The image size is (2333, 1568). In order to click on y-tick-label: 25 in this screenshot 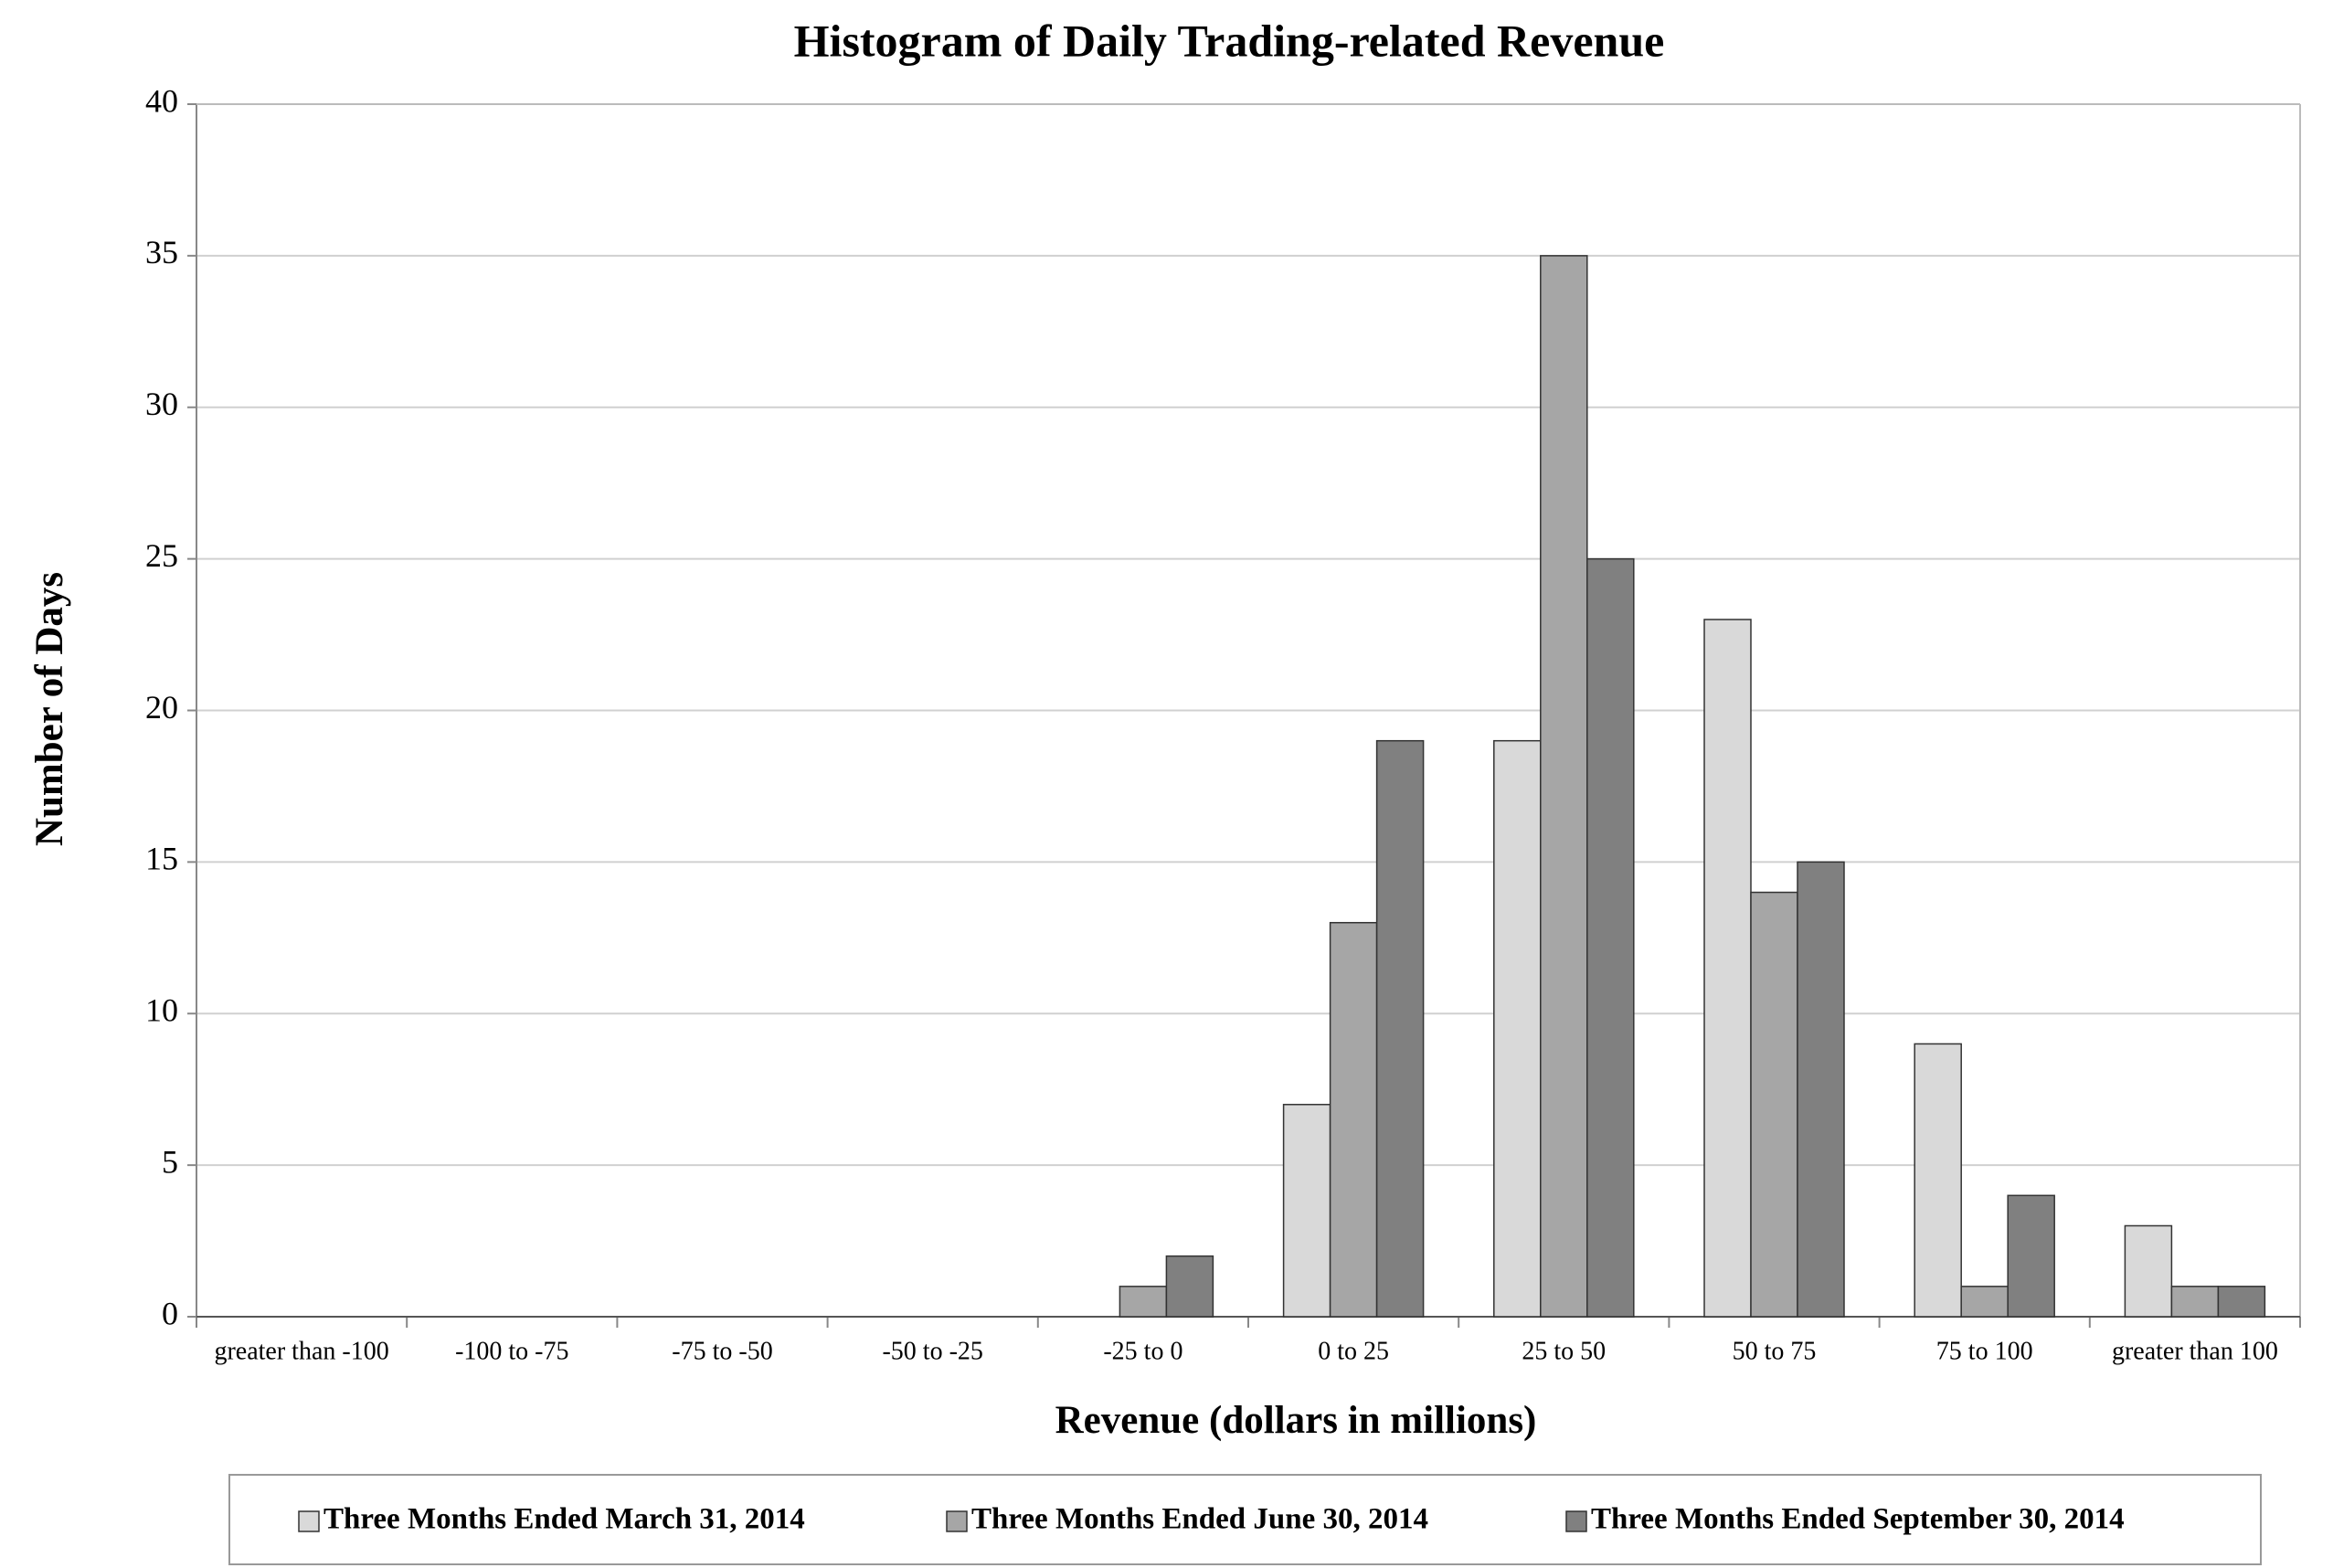, I will do `click(161, 556)`.